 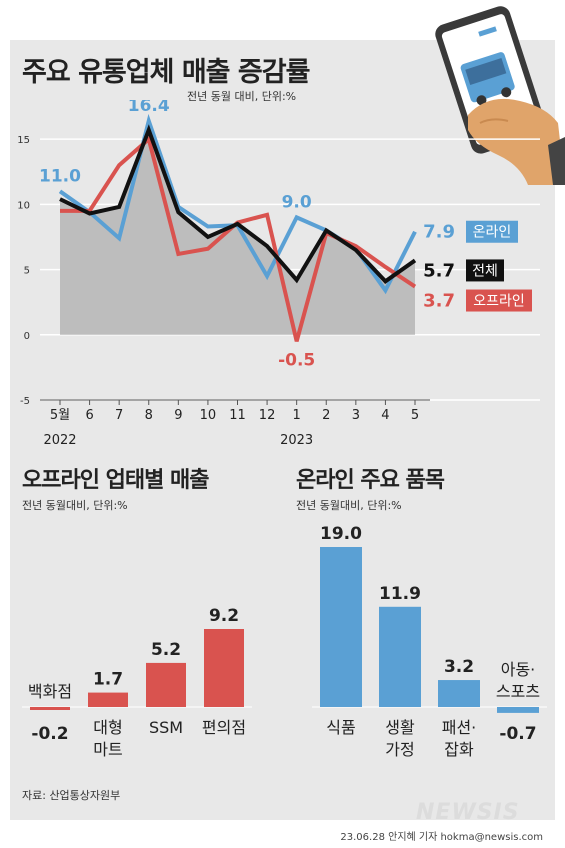 I want to click on legend-label: 온라인, so click(x=492, y=233).